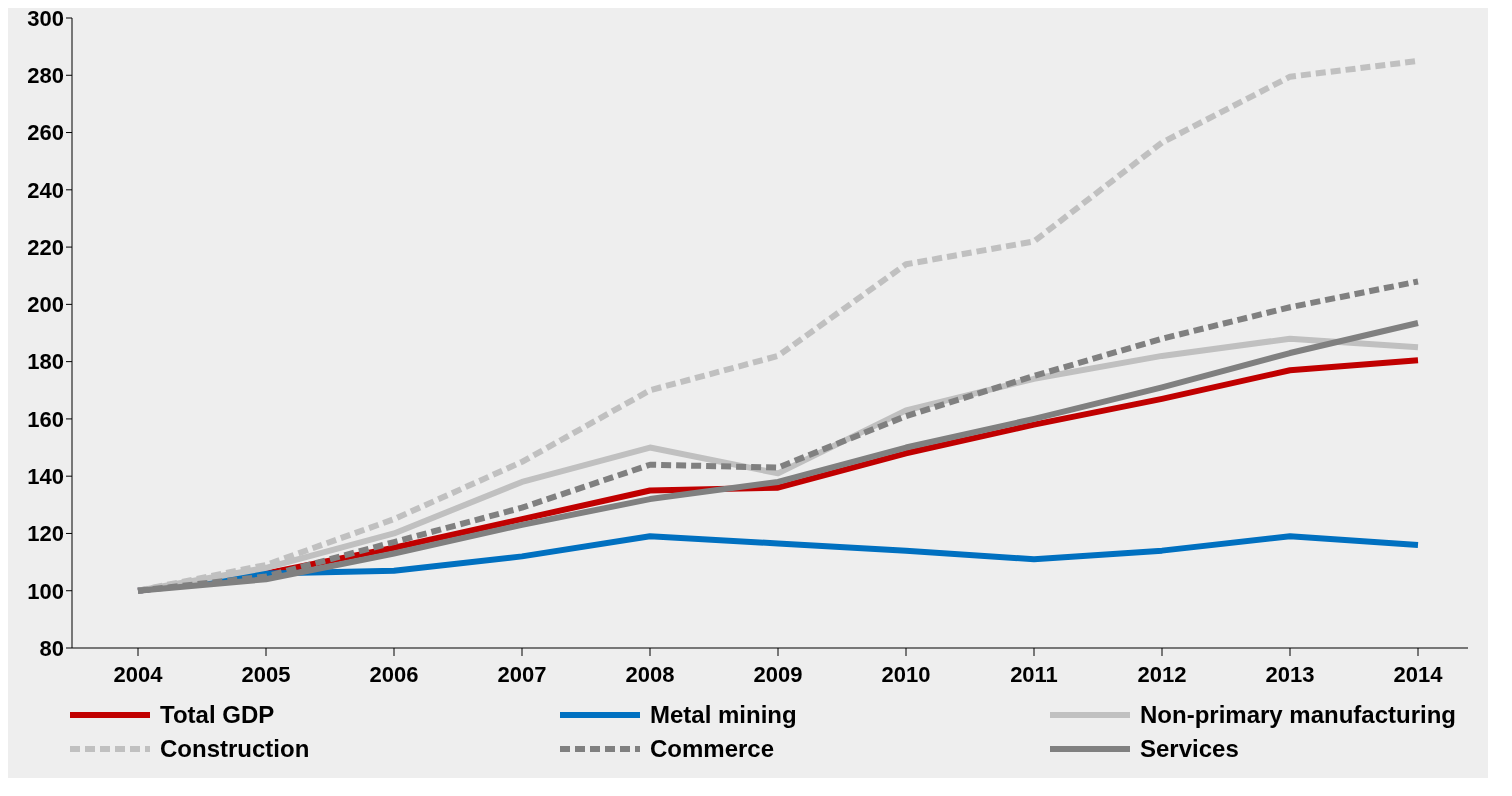 Image resolution: width=1512 pixels, height=796 pixels. I want to click on y-tick-label: 120, so click(45, 534).